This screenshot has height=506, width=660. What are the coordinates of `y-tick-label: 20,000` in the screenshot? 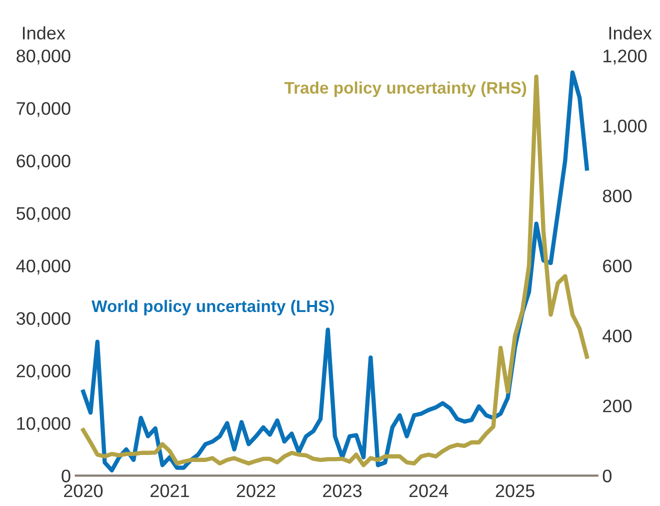 It's located at (43, 372).